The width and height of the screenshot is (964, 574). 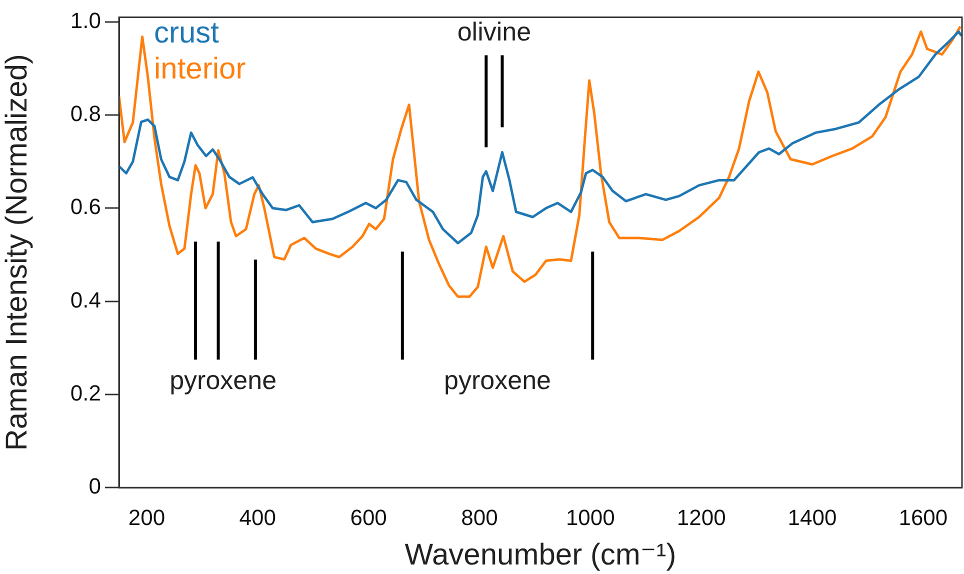 What do you see at coordinates (147, 517) in the screenshot?
I see `x-tick-label: 200` at bounding box center [147, 517].